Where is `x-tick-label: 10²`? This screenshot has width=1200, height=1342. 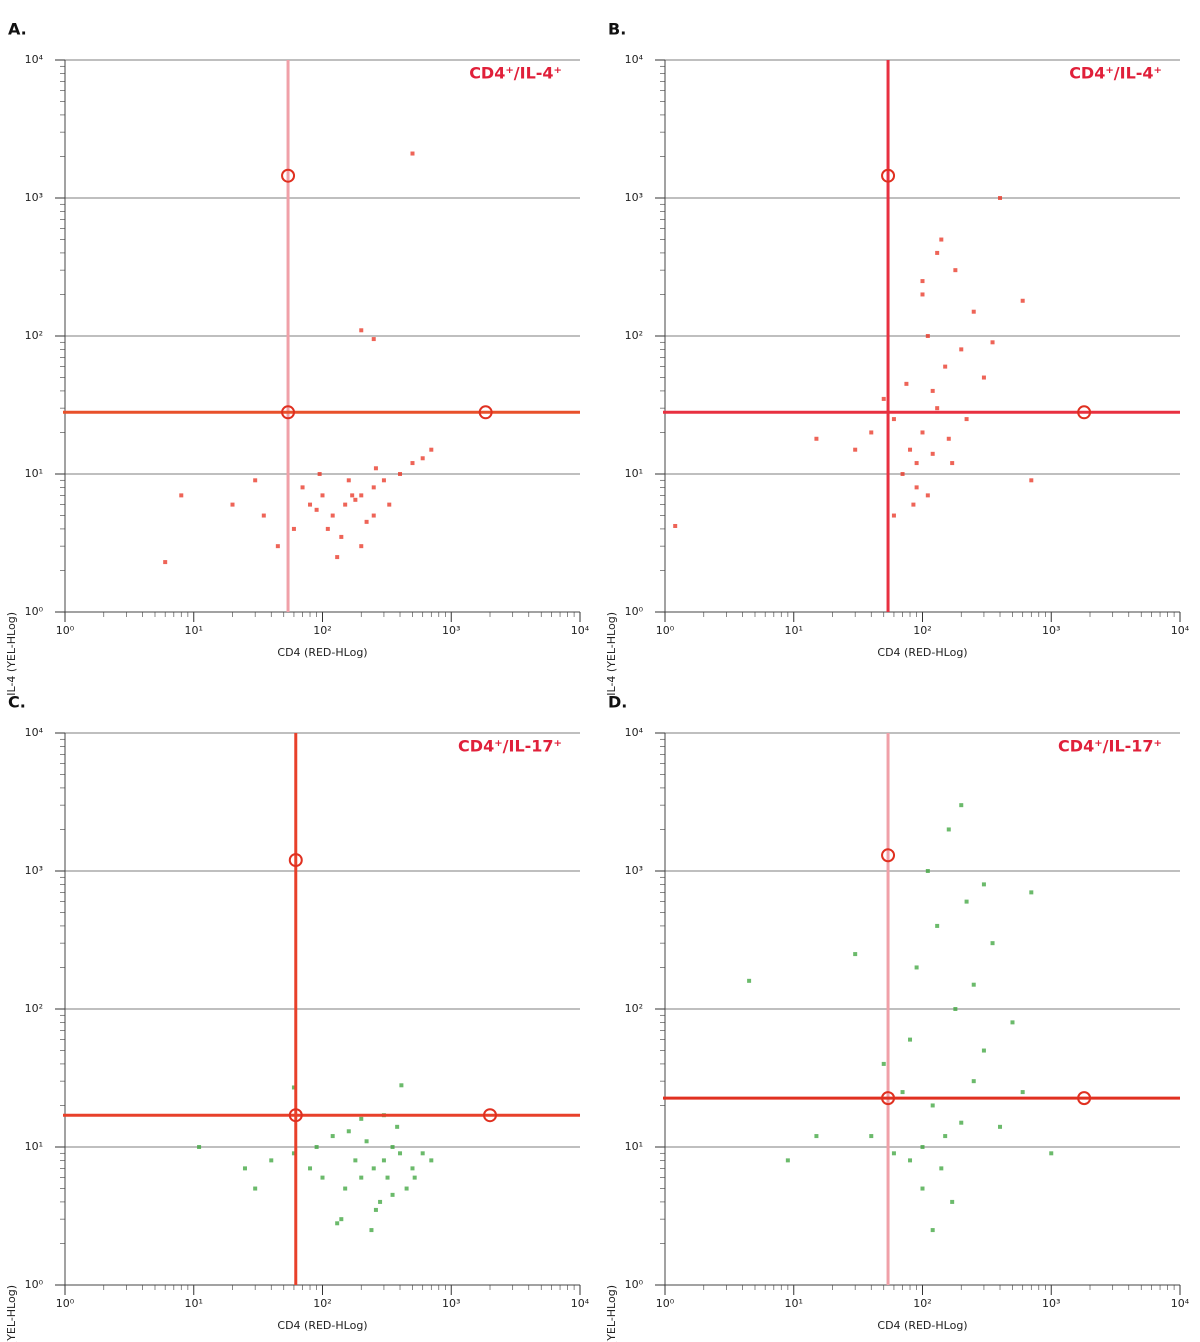 x-tick-label: 10² is located at coordinates (922, 1303).